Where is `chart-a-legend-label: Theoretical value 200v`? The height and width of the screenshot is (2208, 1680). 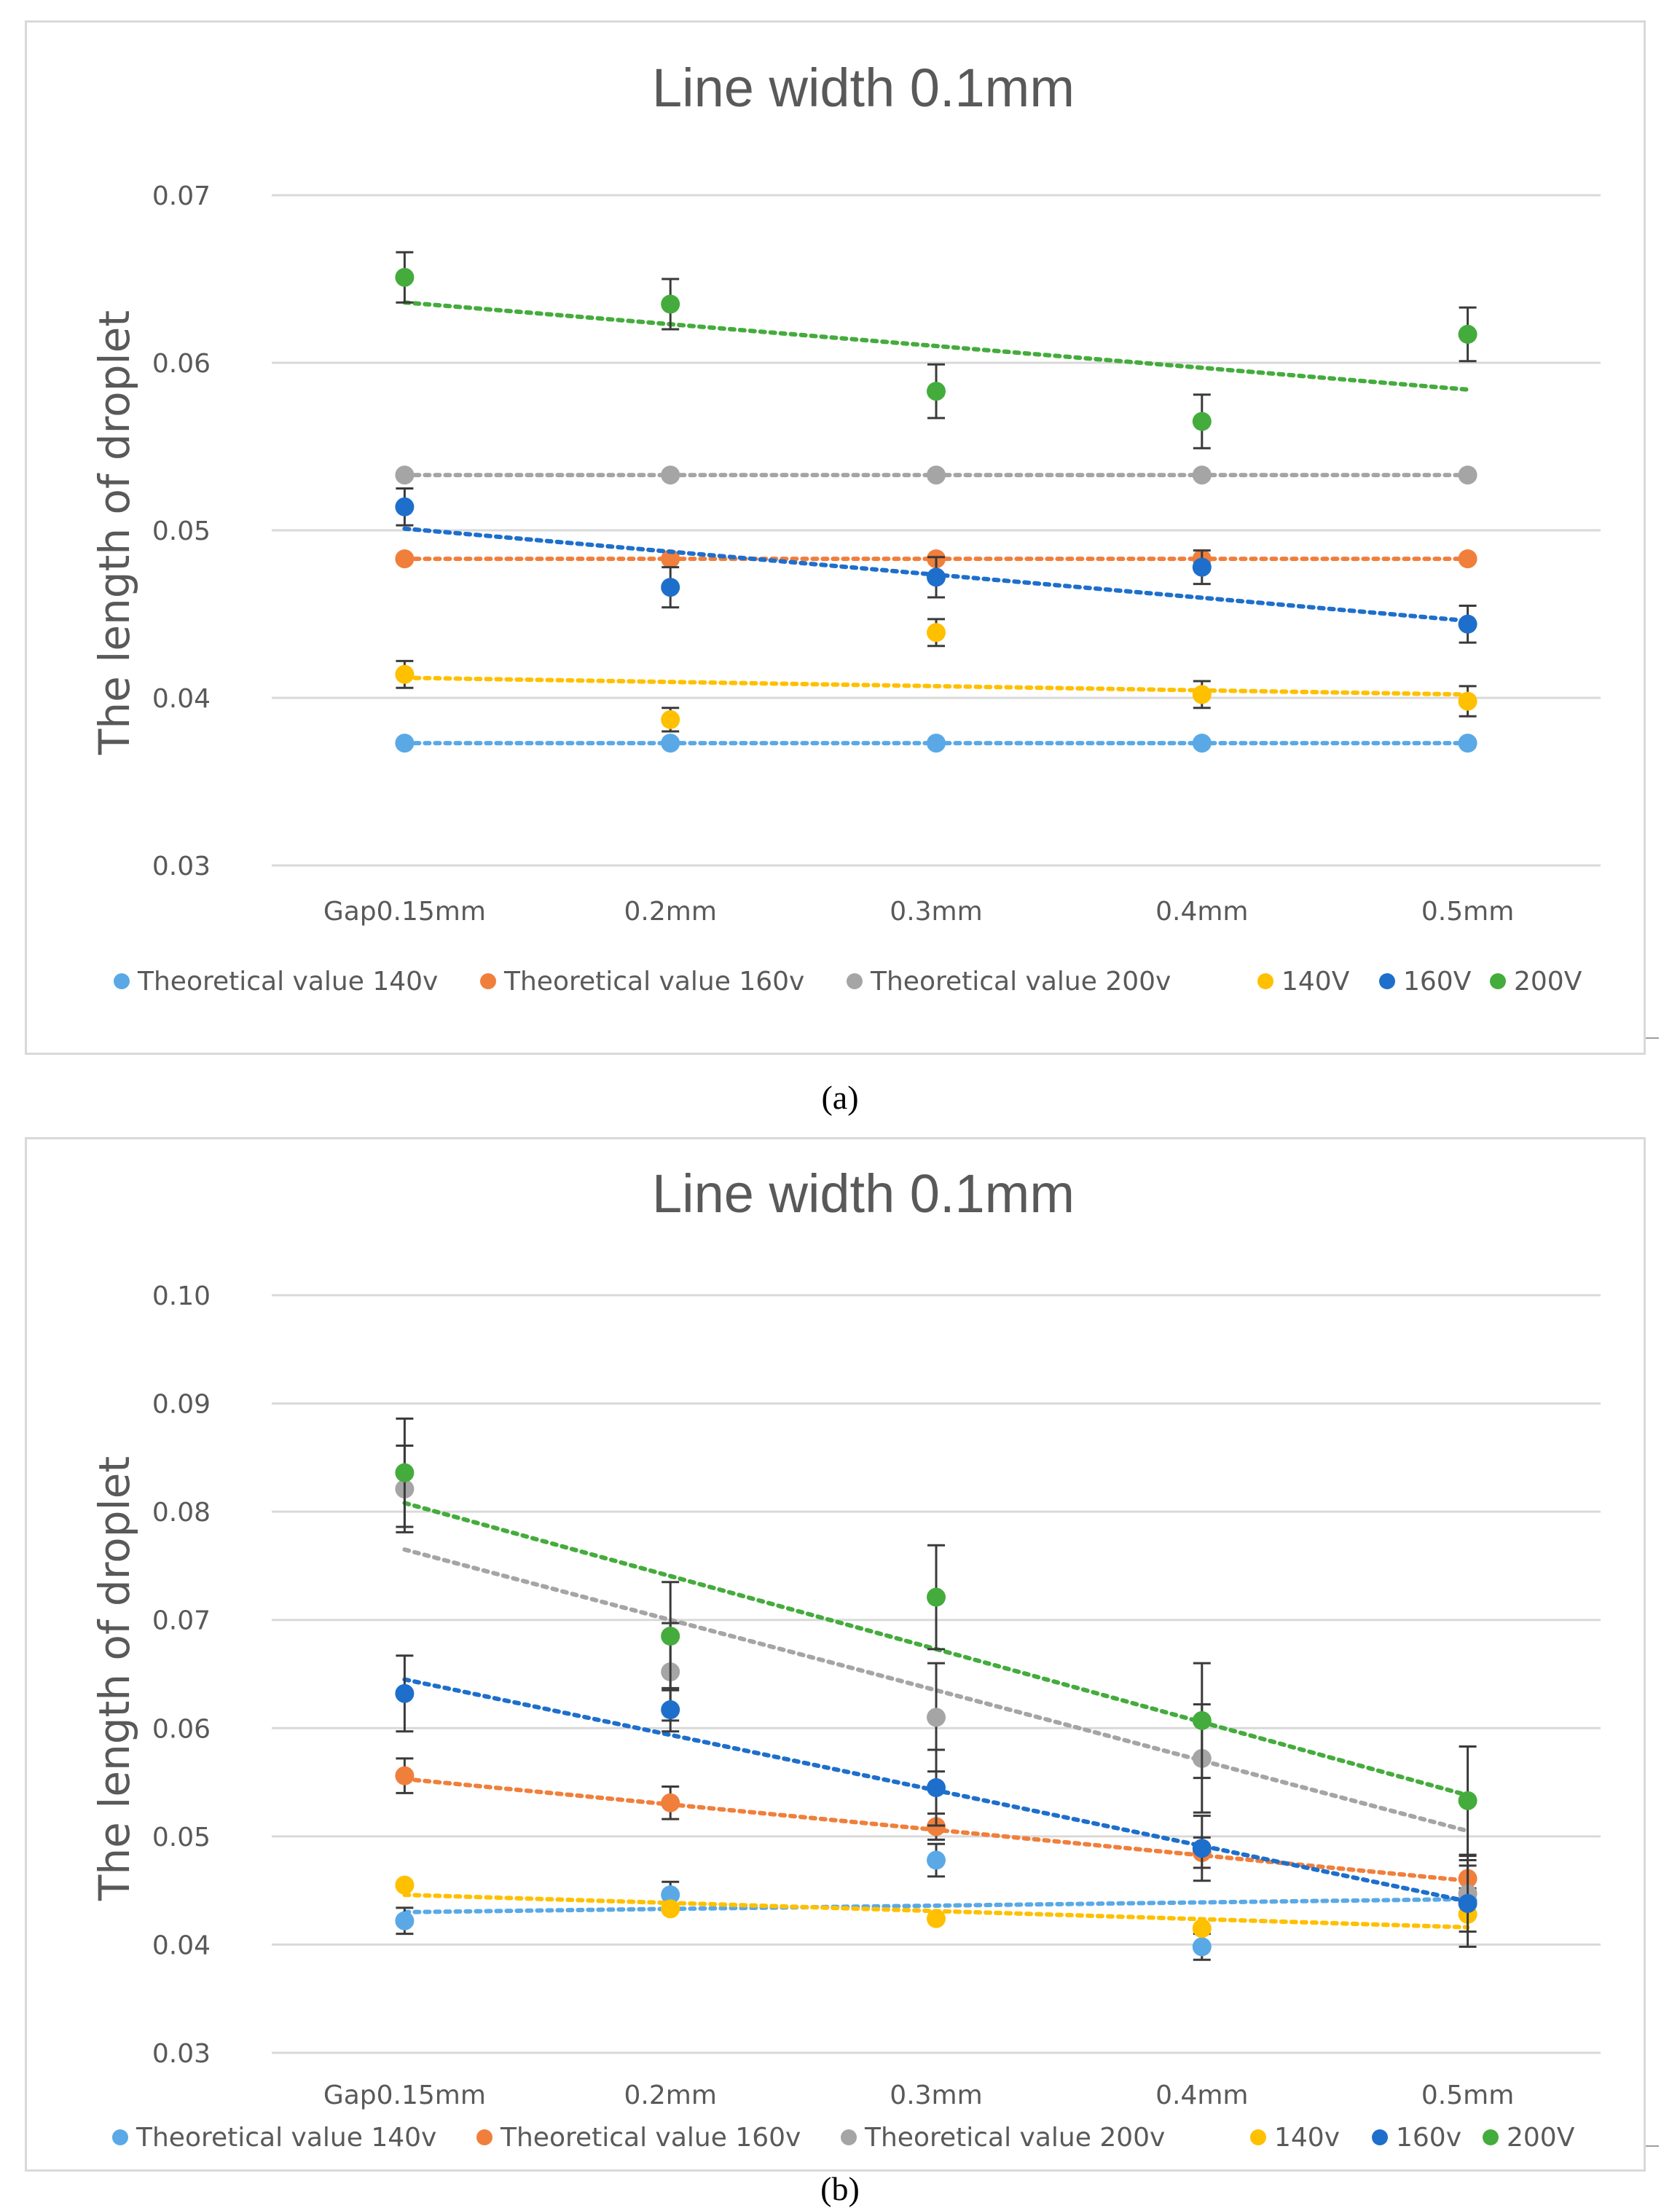 chart-a-legend-label: Theoretical value 200v is located at coordinates (1021, 982).